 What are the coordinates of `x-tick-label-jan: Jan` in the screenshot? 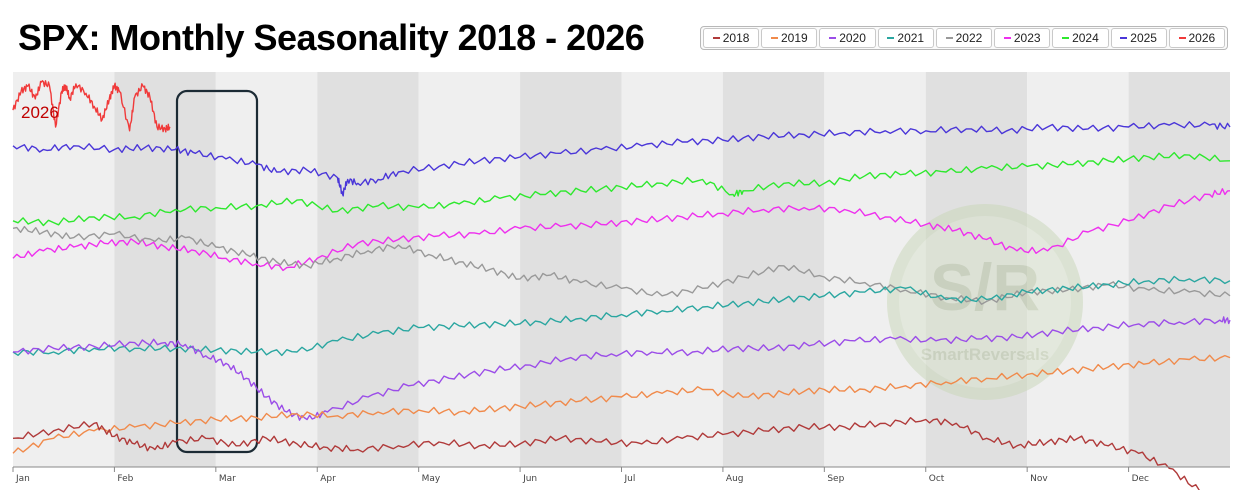 It's located at (22, 479).